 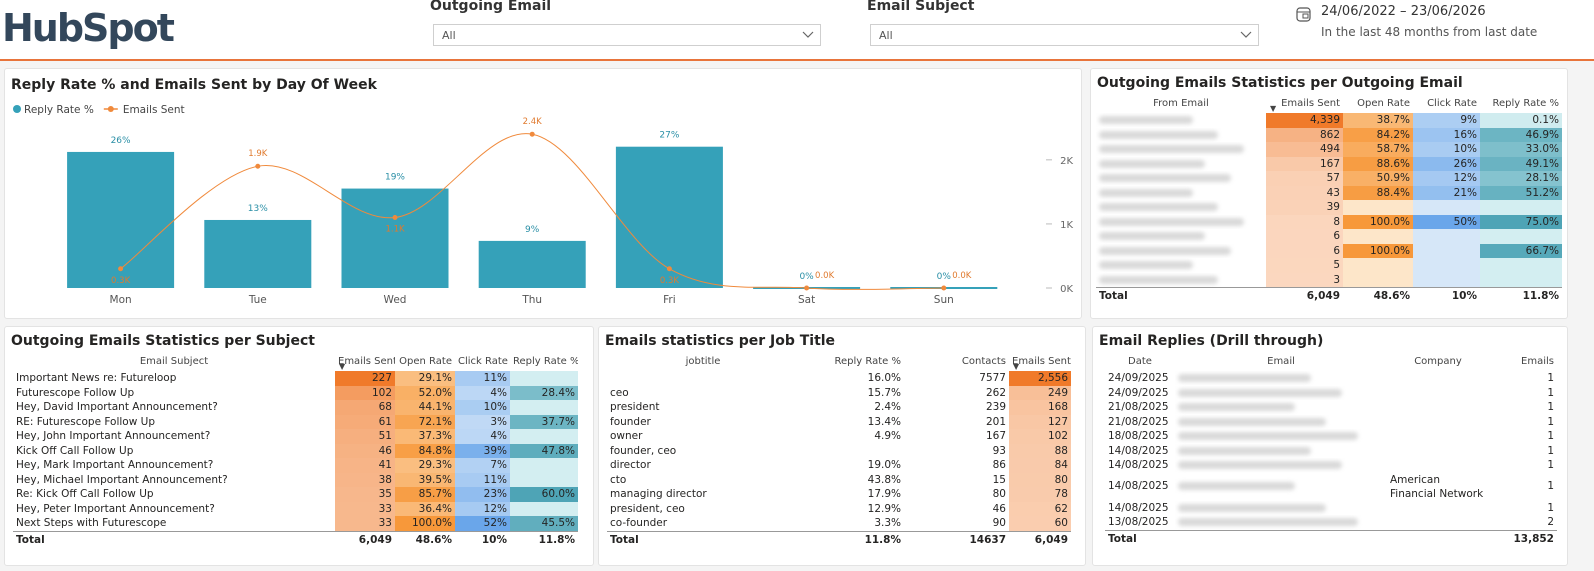 I want to click on table-row: 5, so click(x=1329, y=265).